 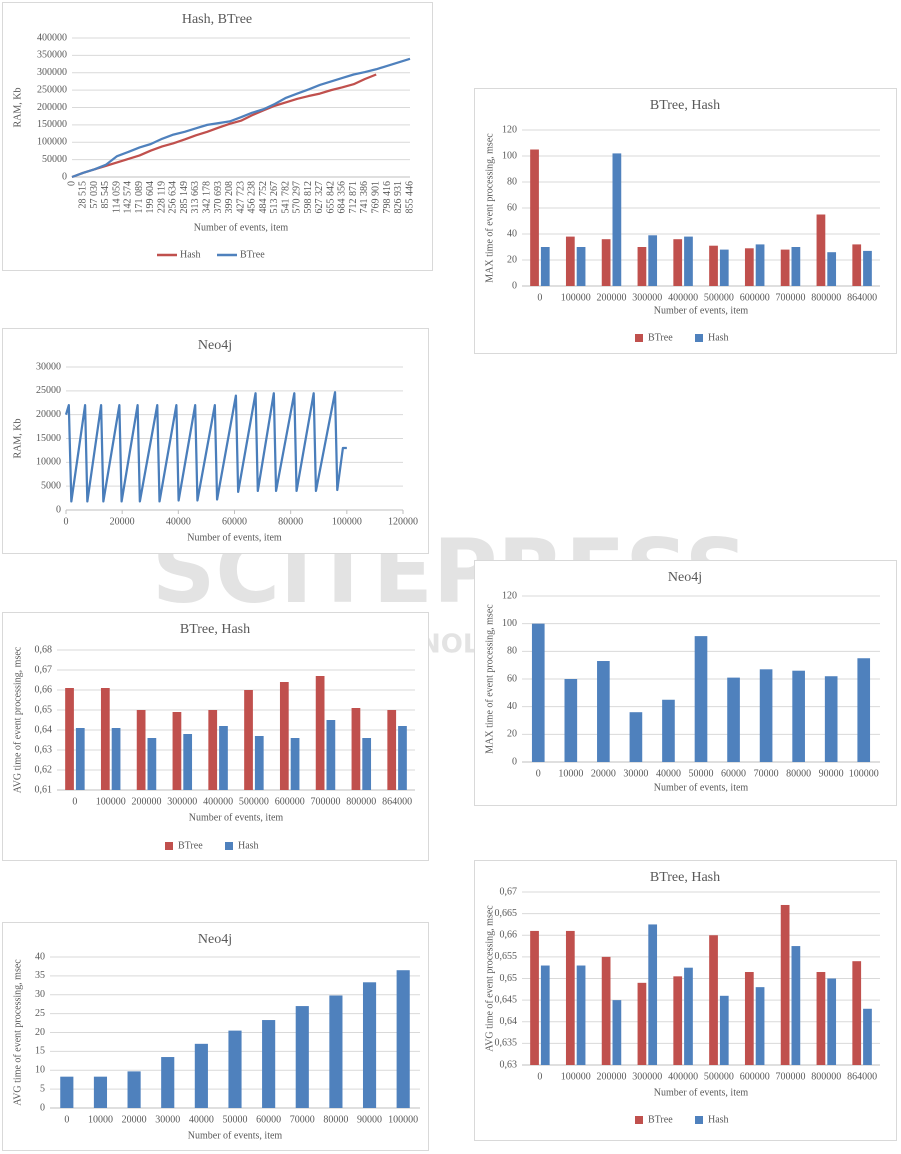 What do you see at coordinates (40, 994) in the screenshot?
I see `y-tick-label: 30` at bounding box center [40, 994].